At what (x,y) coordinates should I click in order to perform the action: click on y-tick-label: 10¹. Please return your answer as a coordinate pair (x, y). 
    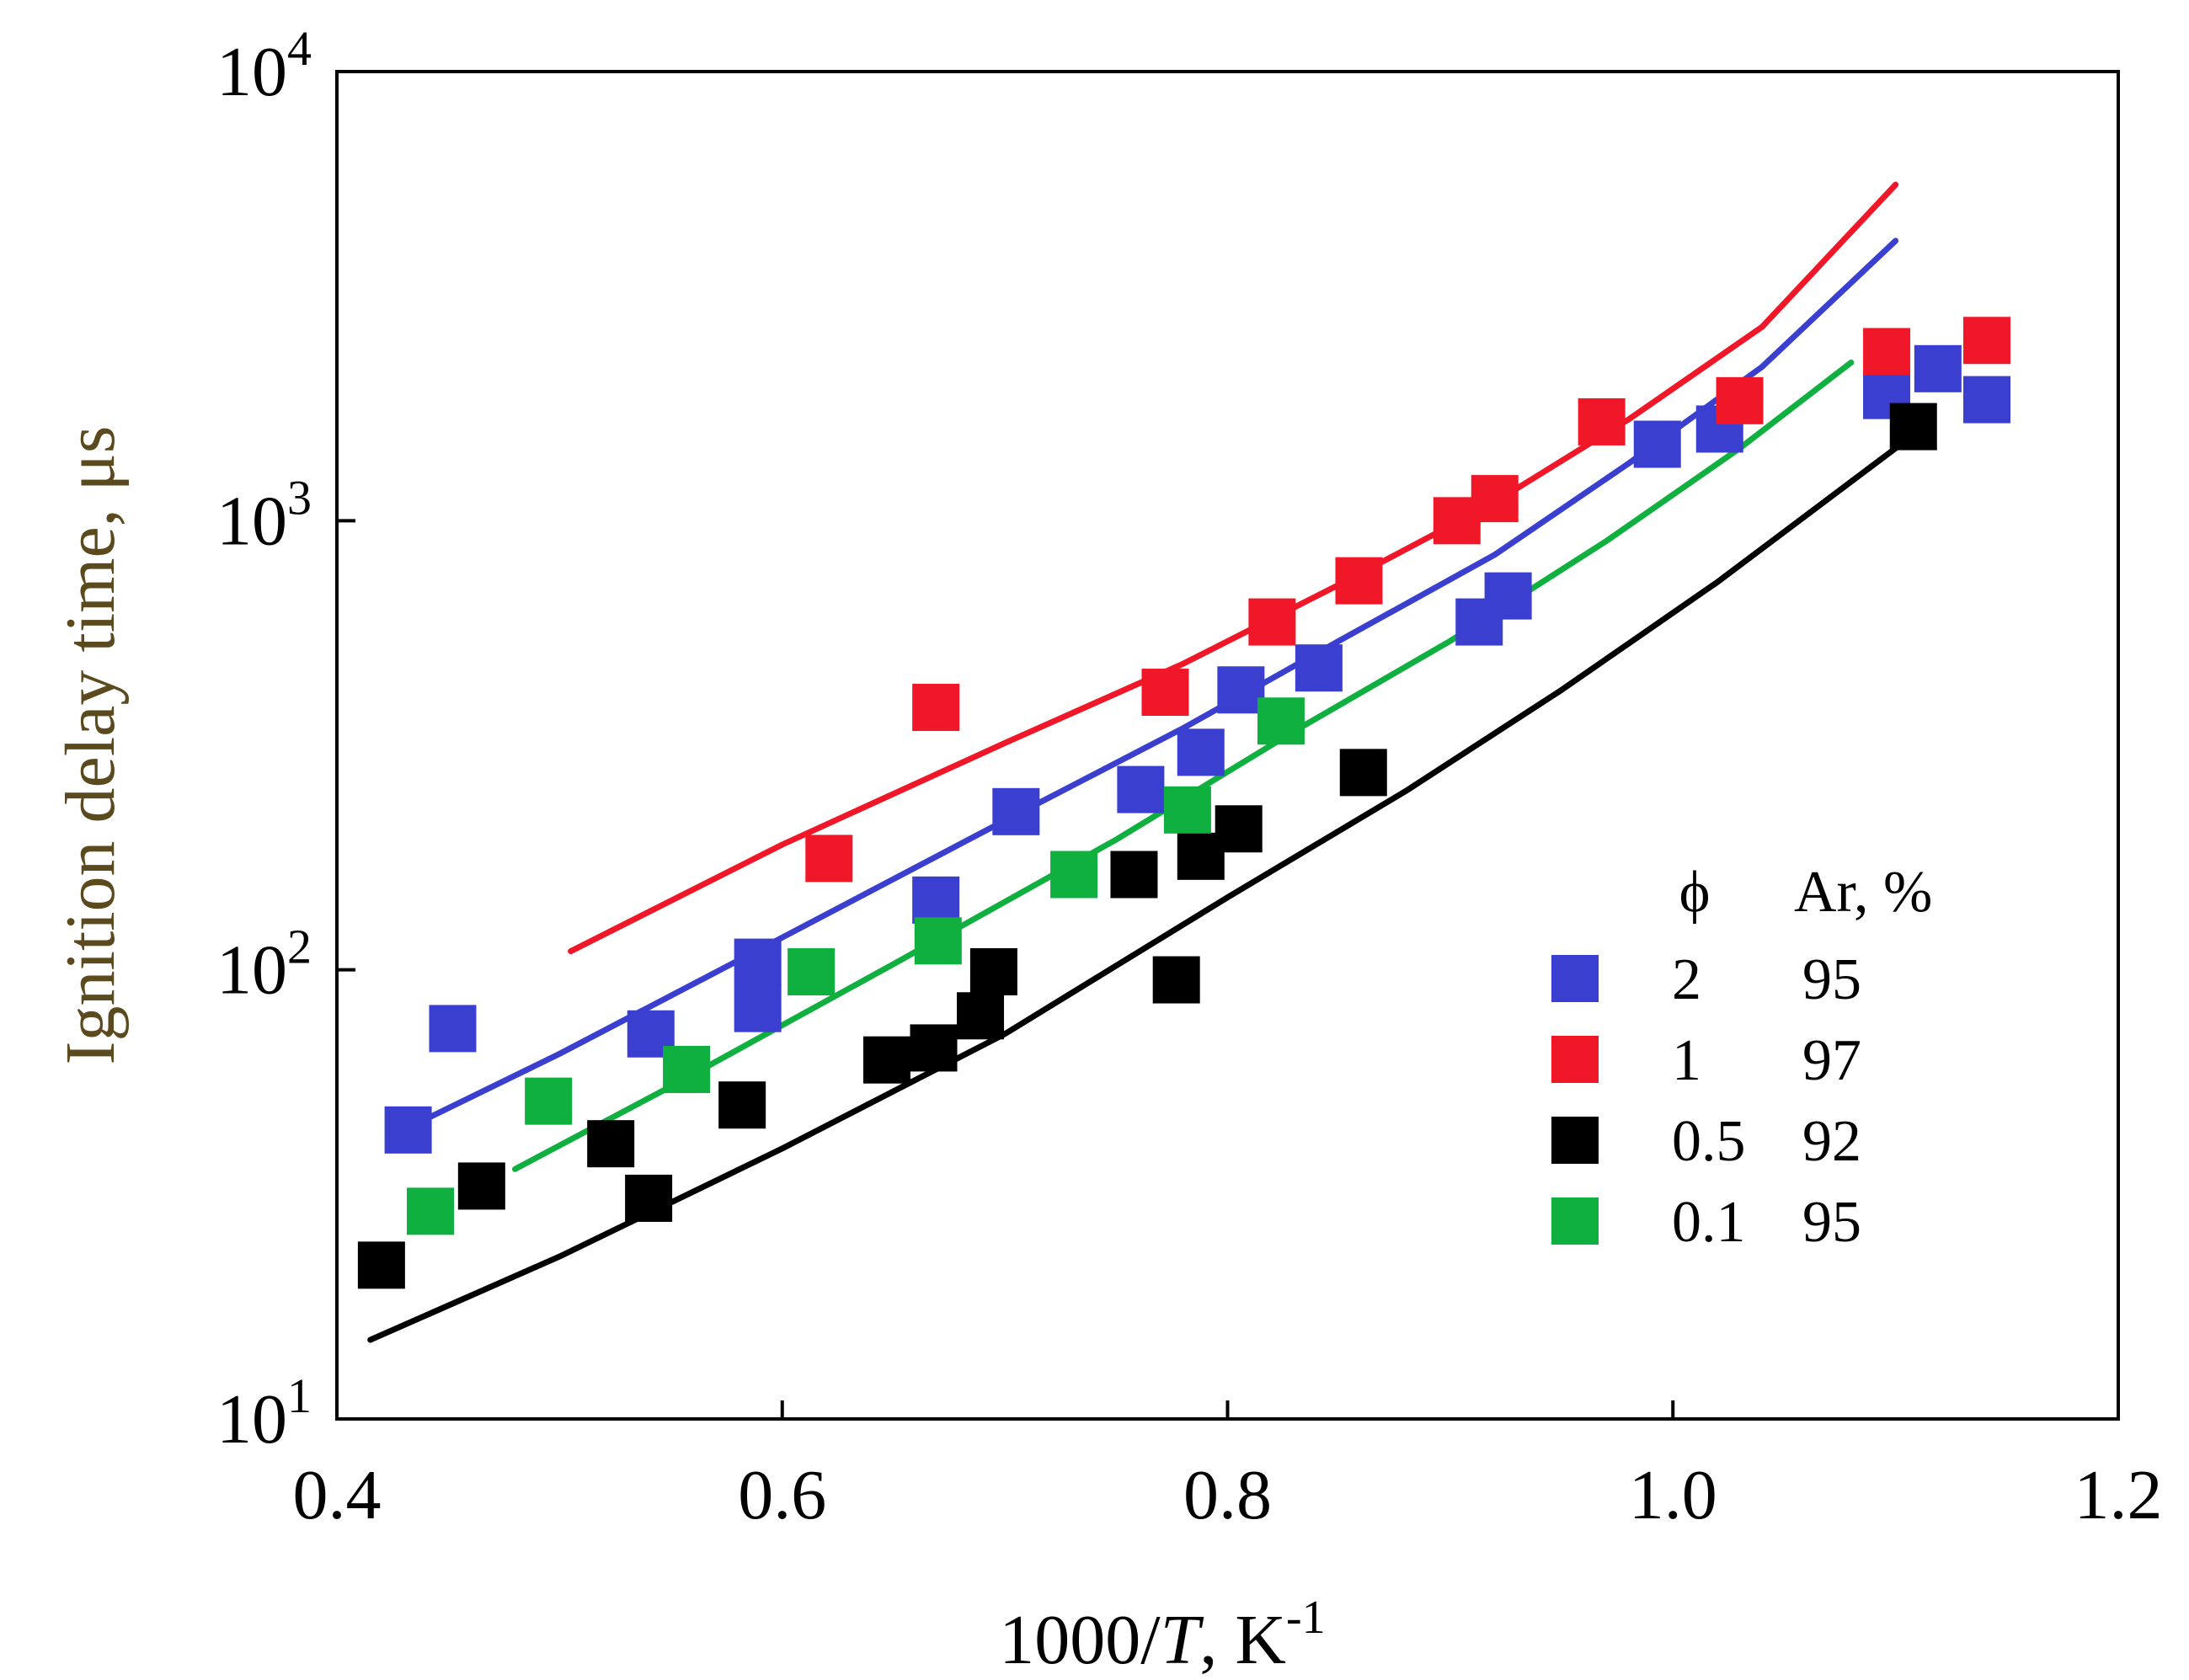
    Looking at the image, I should click on (264, 1413).